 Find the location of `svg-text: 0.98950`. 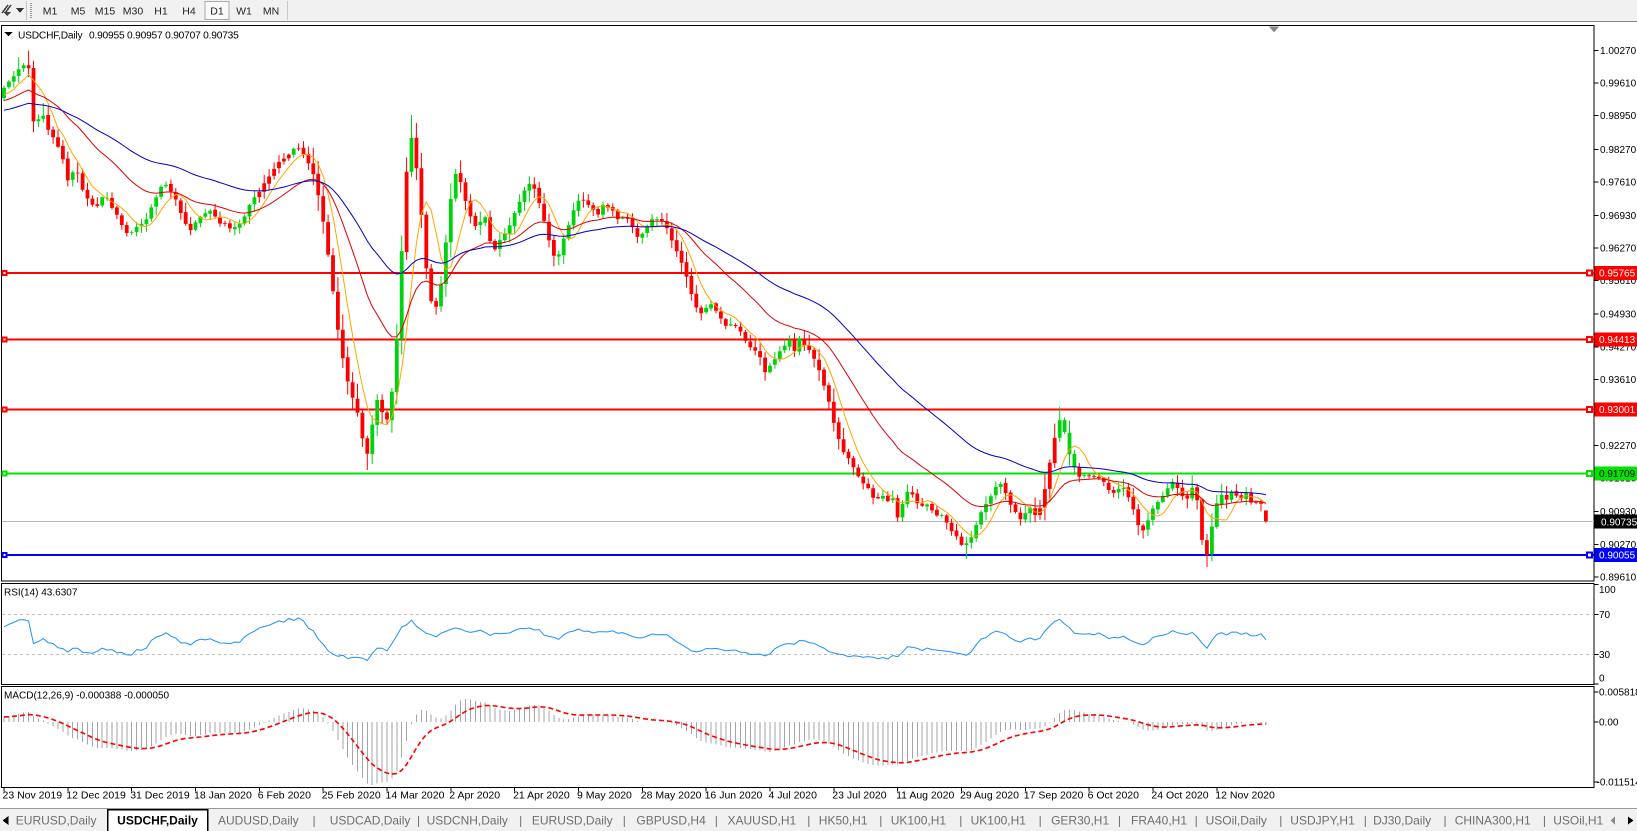

svg-text: 0.98950 is located at coordinates (1618, 116).